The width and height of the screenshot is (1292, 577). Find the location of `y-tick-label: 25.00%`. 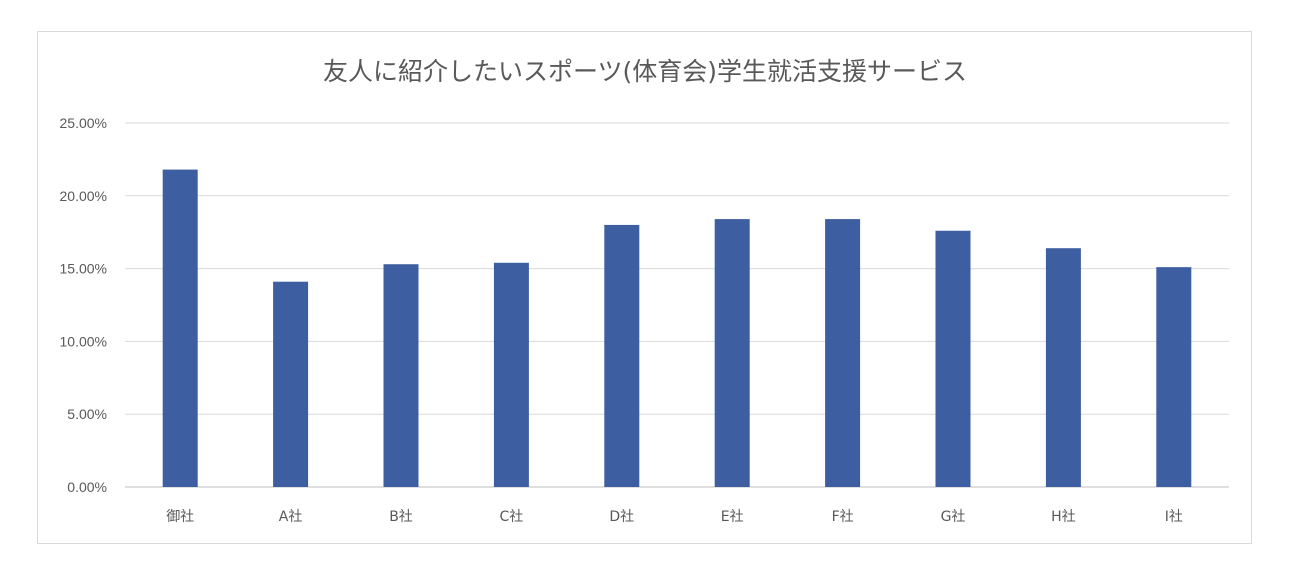

y-tick-label: 25.00% is located at coordinates (83, 123).